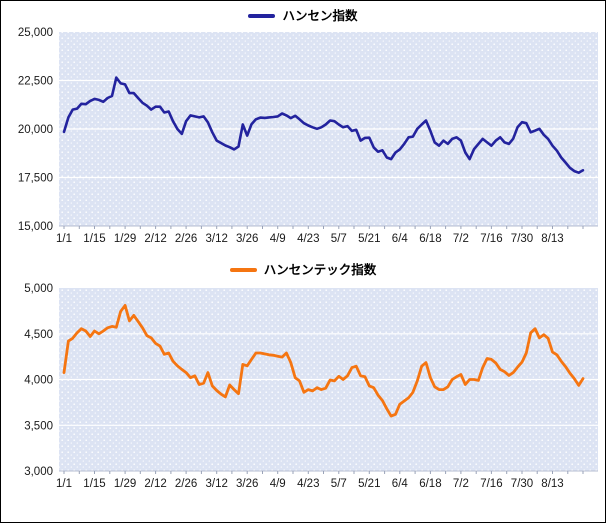 The image size is (606, 523). What do you see at coordinates (38, 289) in the screenshot?
I see `y-tick-label: 5,000` at bounding box center [38, 289].